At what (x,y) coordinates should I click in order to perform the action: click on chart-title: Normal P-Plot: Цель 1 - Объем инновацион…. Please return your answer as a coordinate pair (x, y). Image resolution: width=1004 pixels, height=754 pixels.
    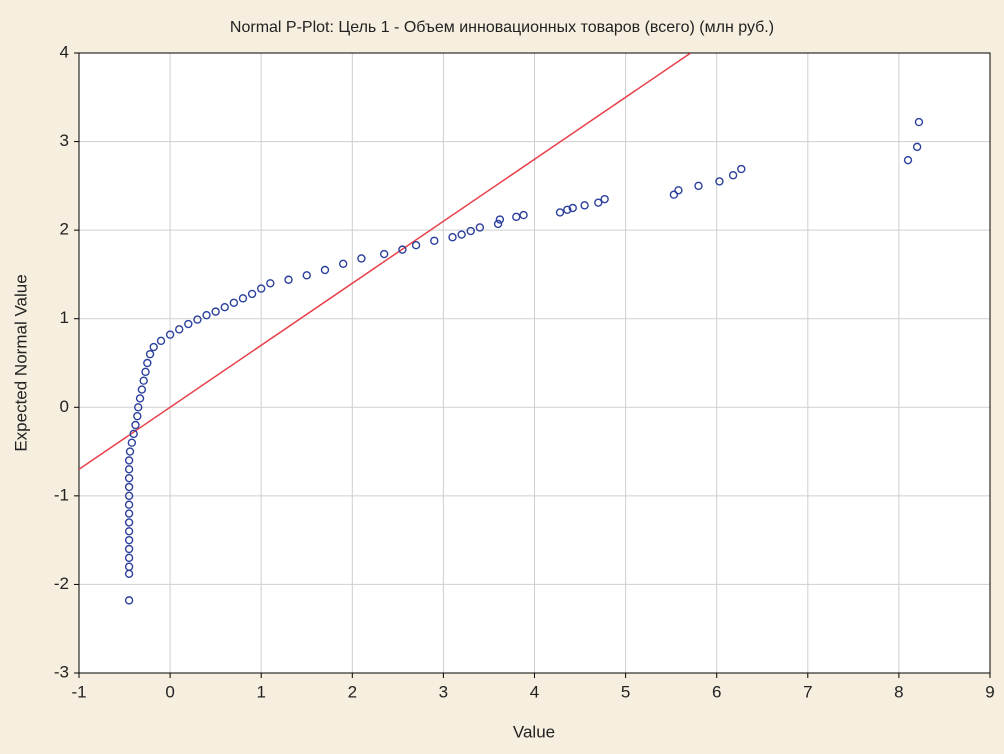
    Looking at the image, I should click on (502, 27).